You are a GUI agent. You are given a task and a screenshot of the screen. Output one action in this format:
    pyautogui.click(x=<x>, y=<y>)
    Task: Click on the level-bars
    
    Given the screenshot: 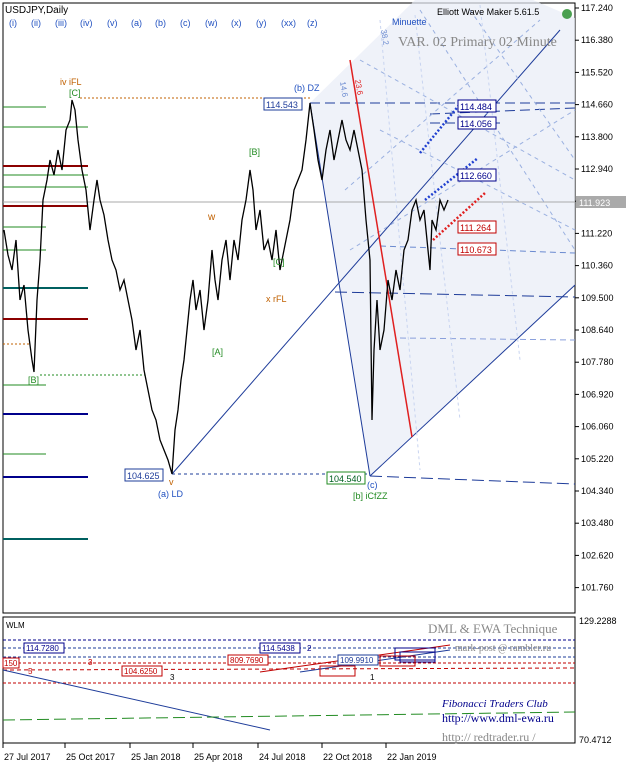 What is the action you would take?
    pyautogui.click(x=45, y=323)
    